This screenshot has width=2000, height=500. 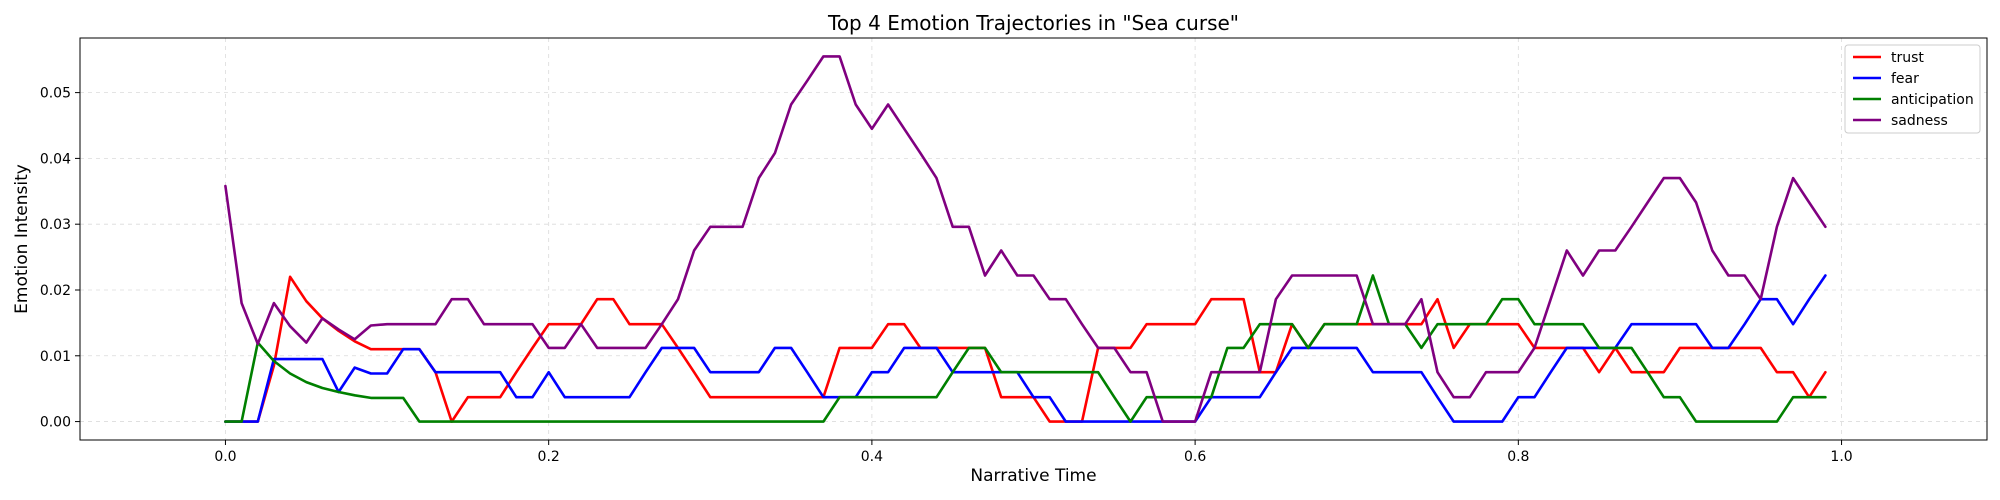 I want to click on legend-label-sadness: sadness, so click(x=1919, y=121).